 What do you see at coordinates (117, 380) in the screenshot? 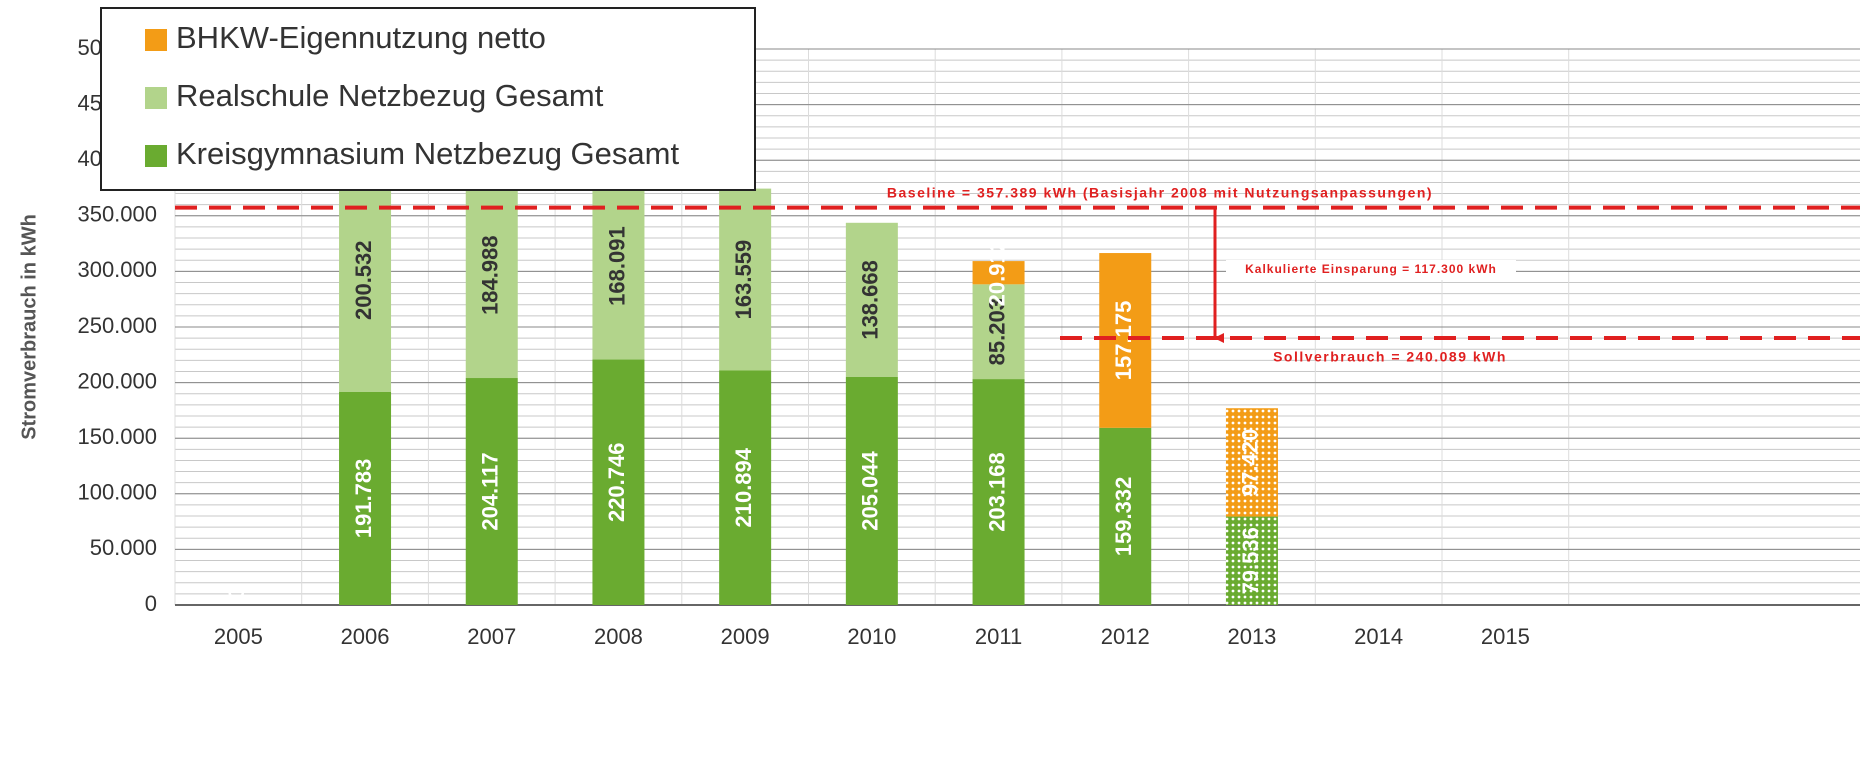
I see `y-tick-label: 200.000` at bounding box center [117, 380].